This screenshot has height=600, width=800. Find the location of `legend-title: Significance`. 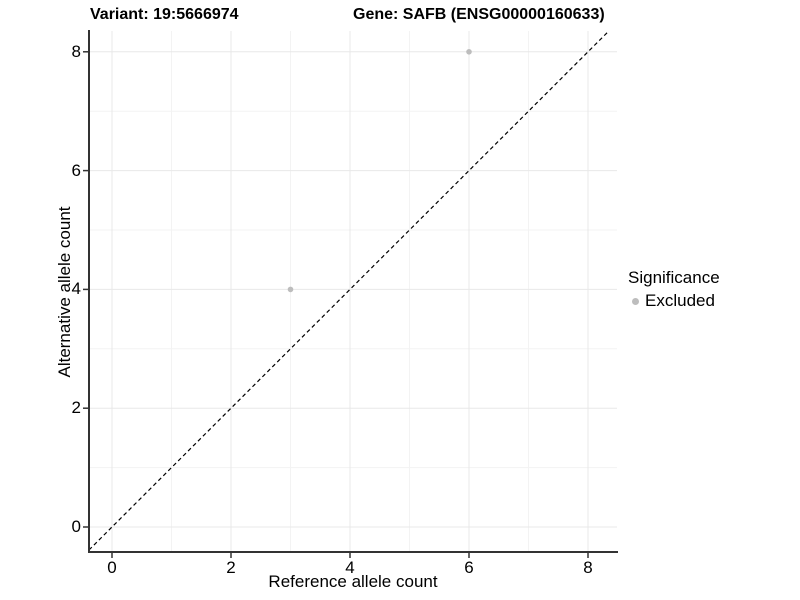

legend-title: Significance is located at coordinates (674, 277).